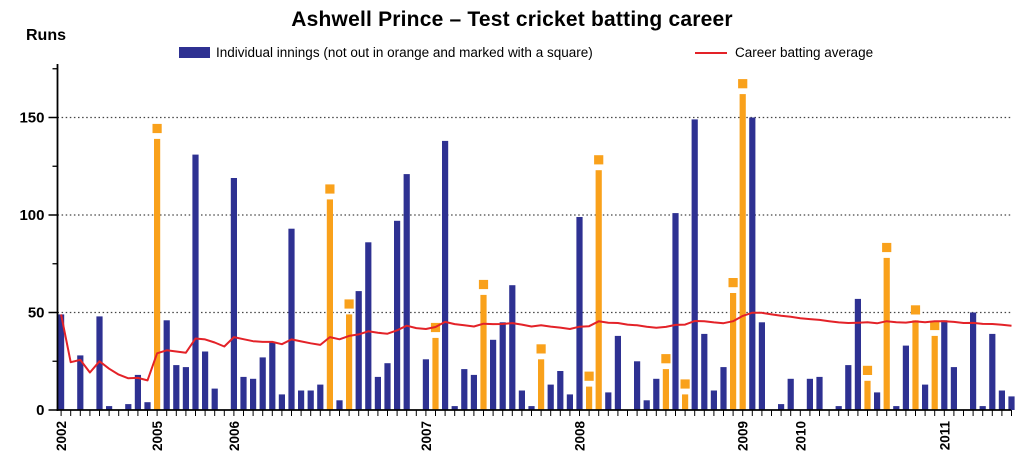 The image size is (1024, 473). I want to click on y-tick-label: 150, so click(31, 118).